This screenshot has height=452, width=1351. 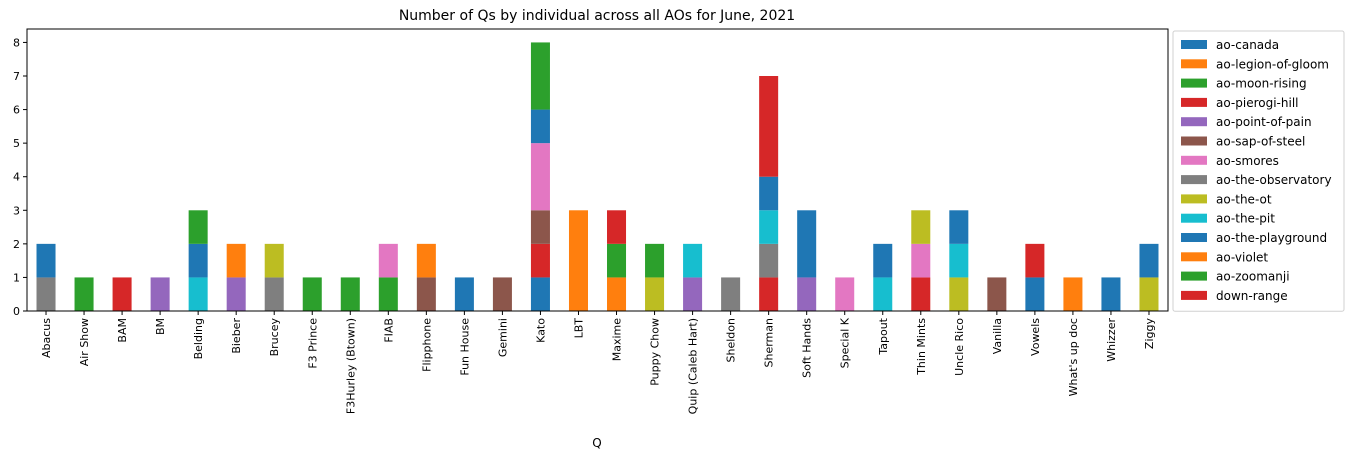 I want to click on y-tick-label: 3, so click(x=16, y=210).